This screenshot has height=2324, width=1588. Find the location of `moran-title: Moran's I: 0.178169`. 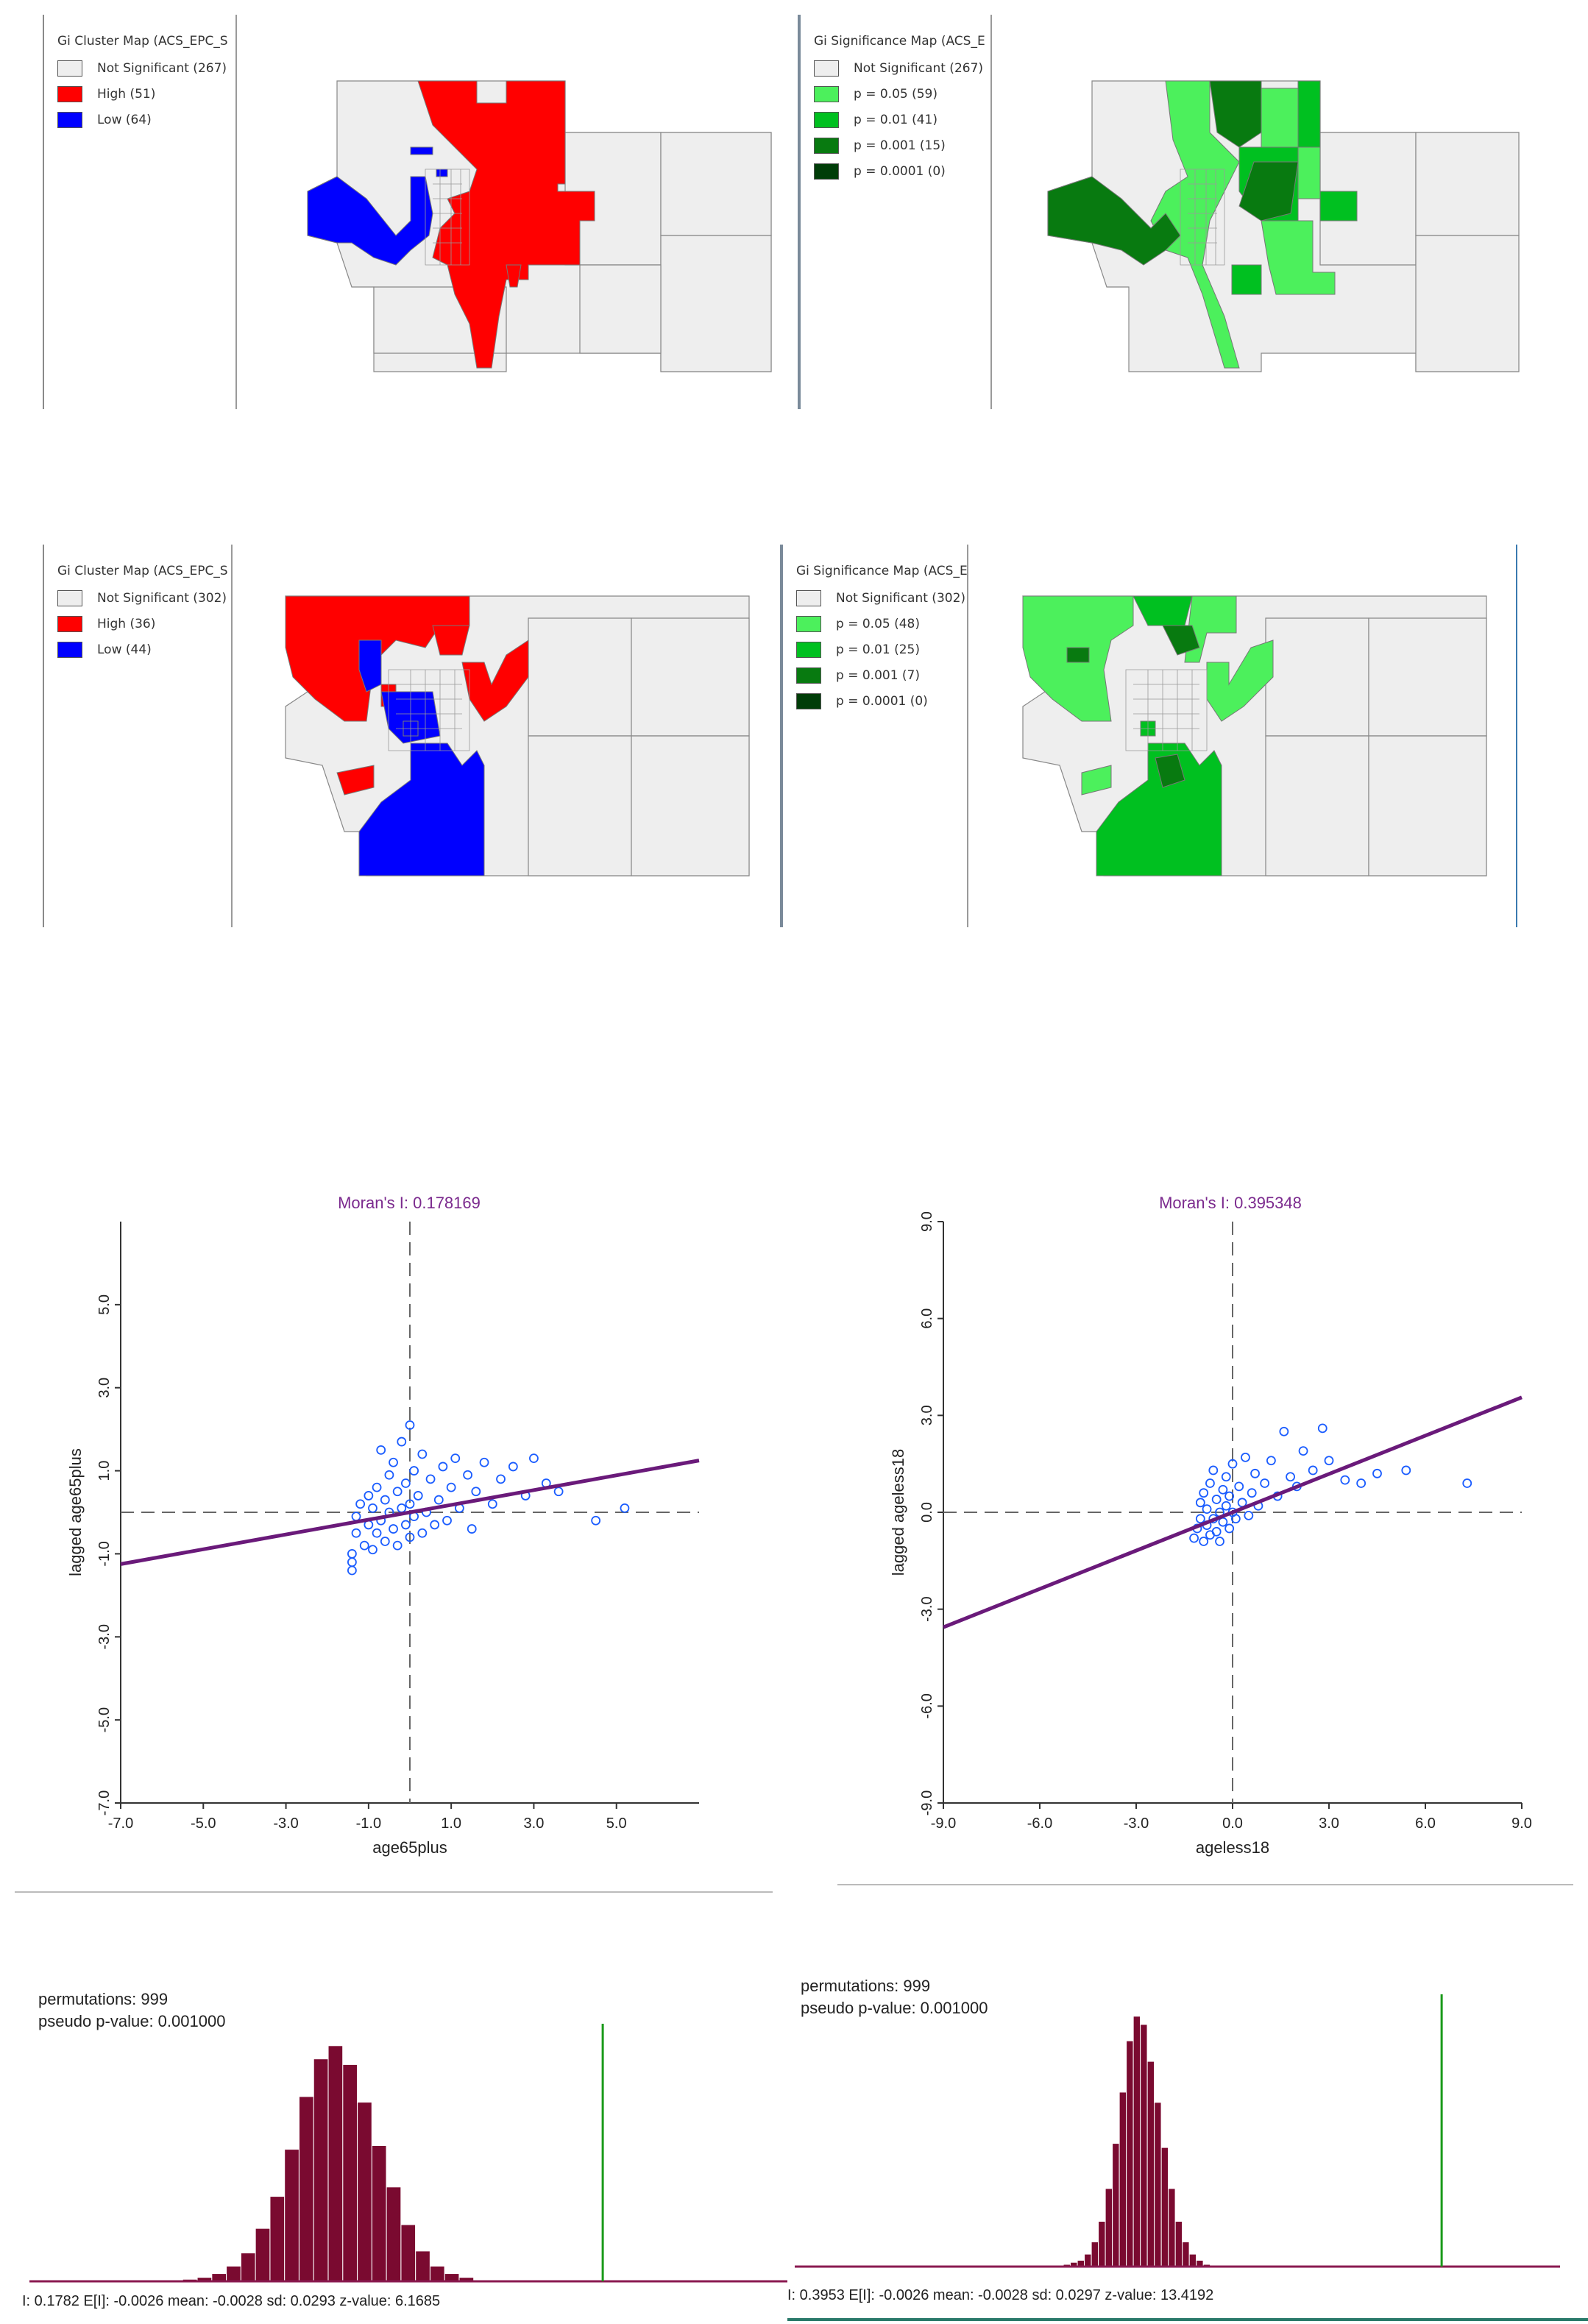

moran-title: Moran's I: 0.178169 is located at coordinates (409, 1203).